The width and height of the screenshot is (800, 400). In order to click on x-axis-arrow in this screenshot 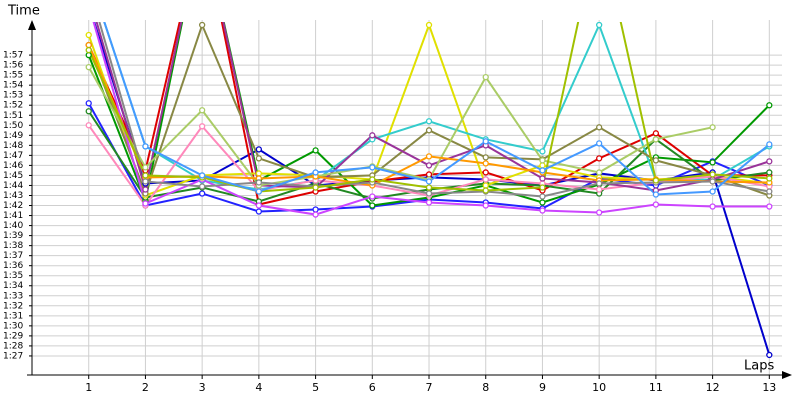, I will do `click(787, 375)`.